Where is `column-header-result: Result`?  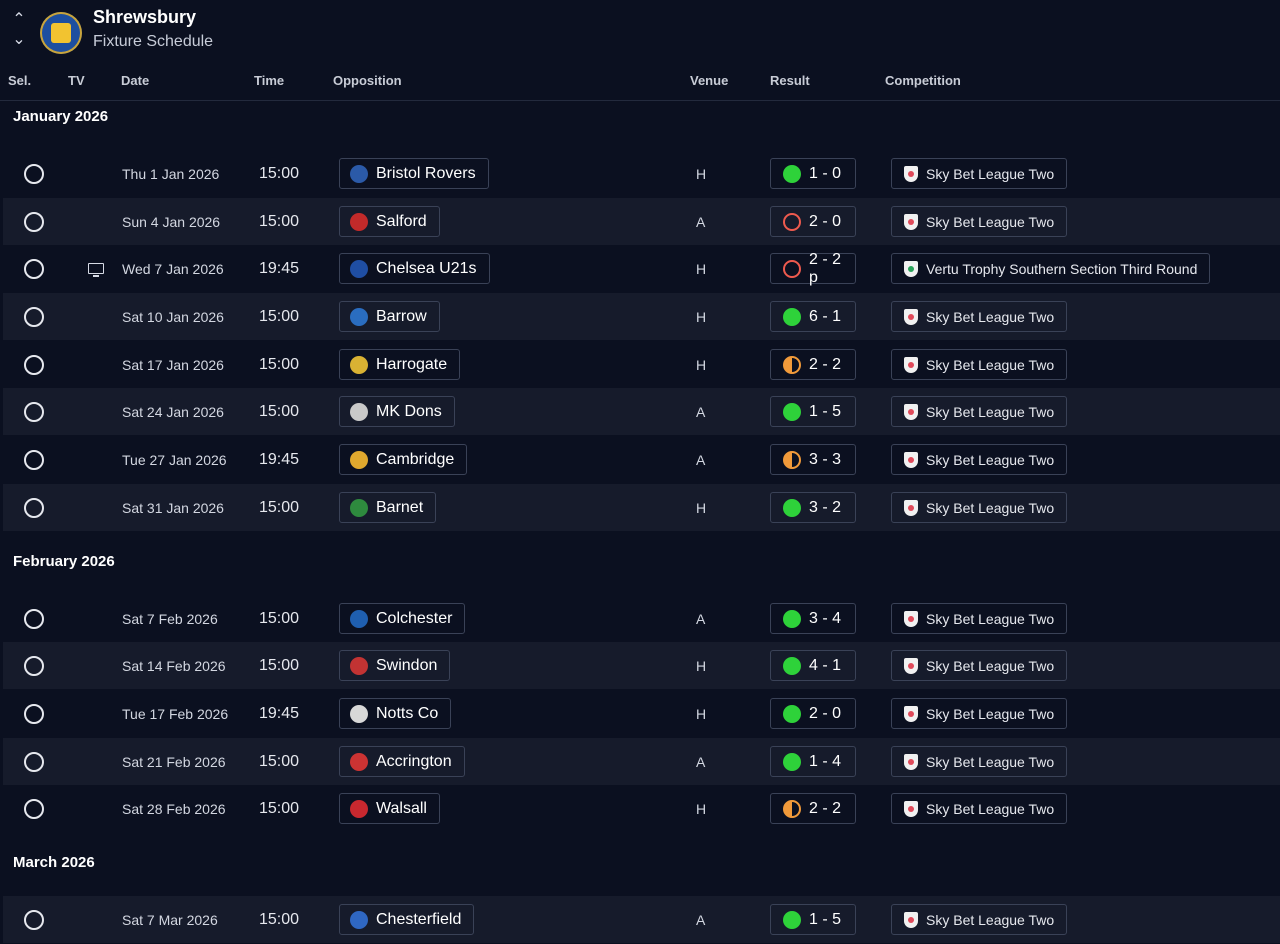
column-header-result: Result is located at coordinates (790, 80).